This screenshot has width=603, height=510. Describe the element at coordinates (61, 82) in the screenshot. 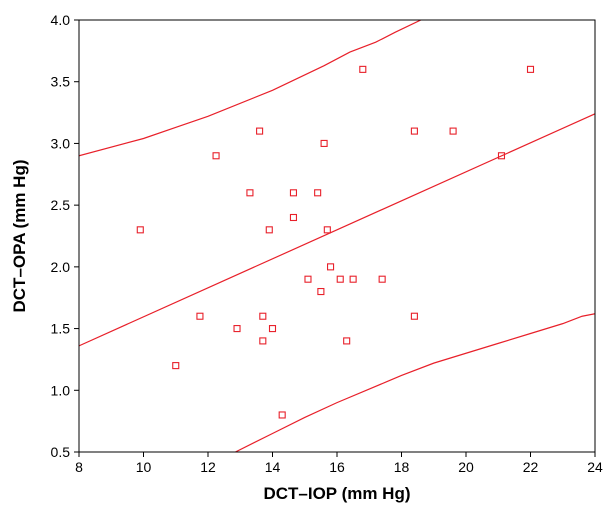

I see `y-tick-label-3.5: 3.5` at that location.